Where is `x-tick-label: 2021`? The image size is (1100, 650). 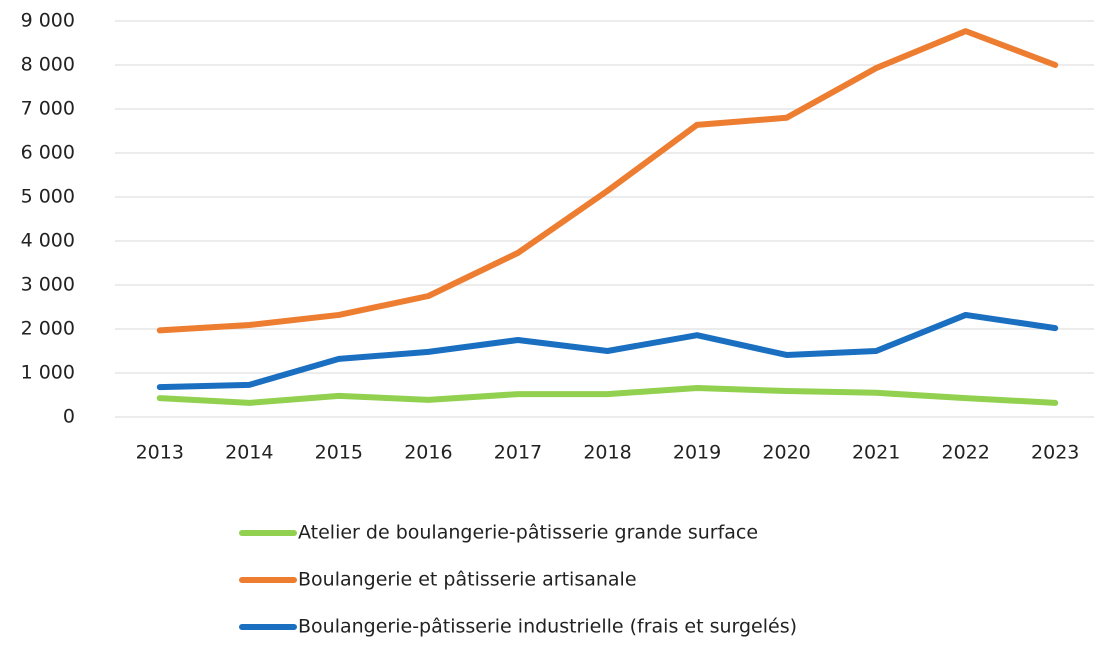 x-tick-label: 2021 is located at coordinates (876, 453).